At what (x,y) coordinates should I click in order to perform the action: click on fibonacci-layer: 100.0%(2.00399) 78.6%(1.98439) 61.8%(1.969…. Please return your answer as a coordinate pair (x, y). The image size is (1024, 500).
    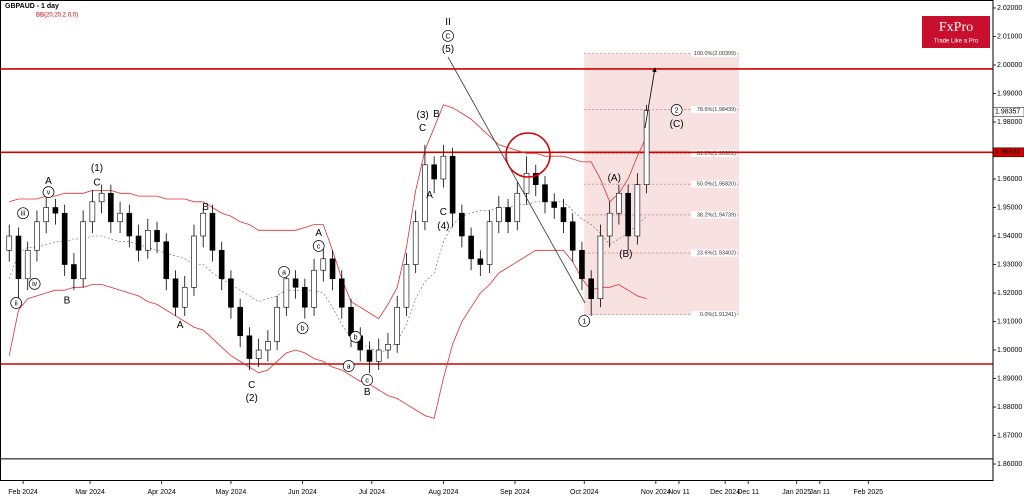
    Looking at the image, I should click on (661, 184).